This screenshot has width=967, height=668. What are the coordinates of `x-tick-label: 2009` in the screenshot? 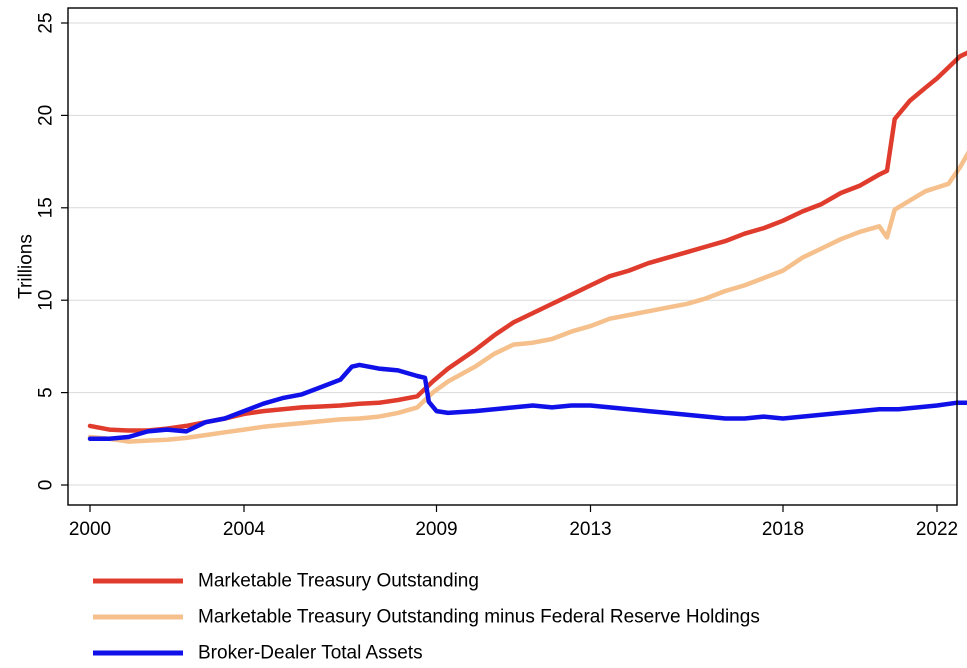 It's located at (436, 529).